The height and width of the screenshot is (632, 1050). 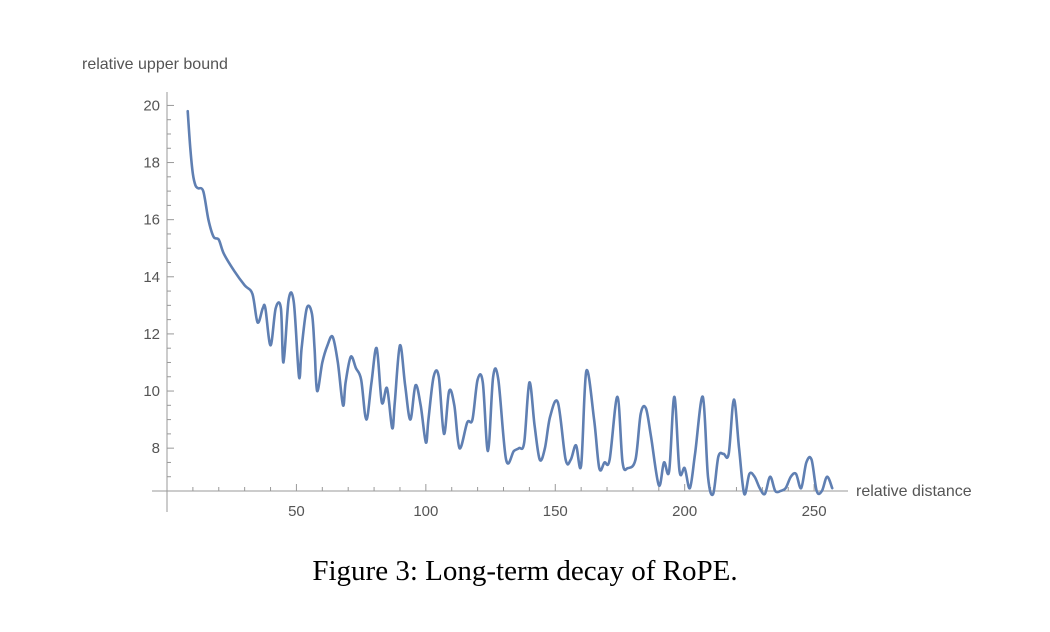 I want to click on x-tick-label: 100, so click(x=425, y=511).